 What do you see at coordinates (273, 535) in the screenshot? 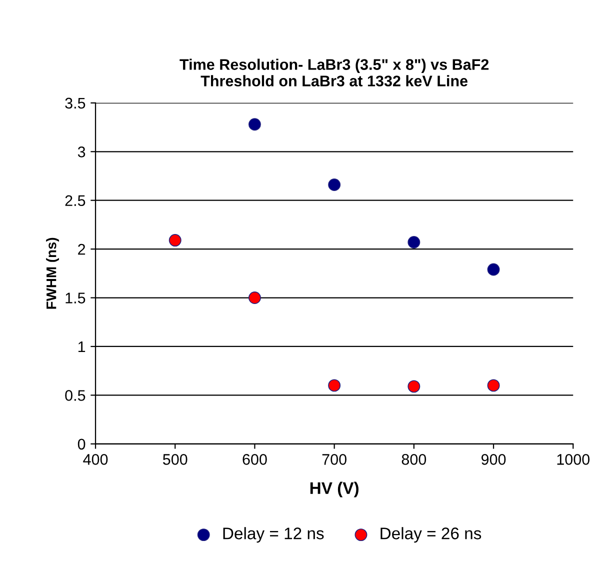
I see `legend-label: Delay = 12 ns` at bounding box center [273, 535].